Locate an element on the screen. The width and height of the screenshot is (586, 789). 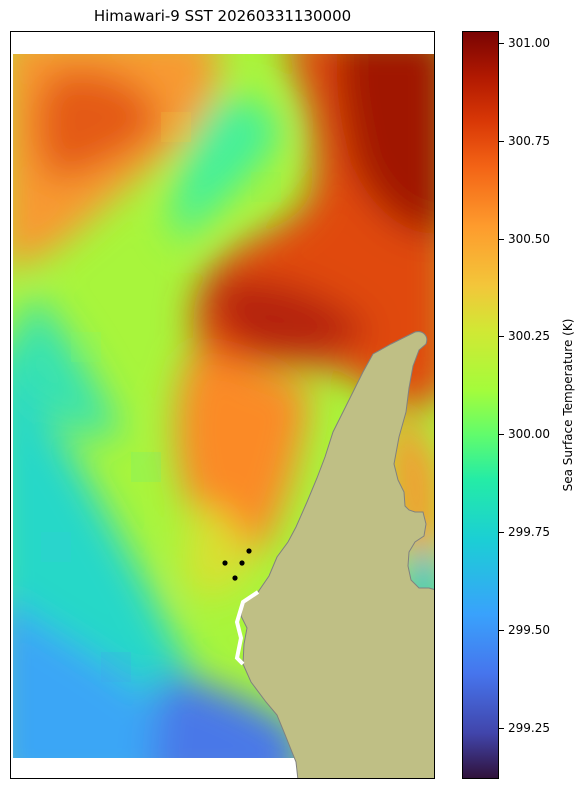
colorbar-tick-label: 299.50 is located at coordinates (529, 630).